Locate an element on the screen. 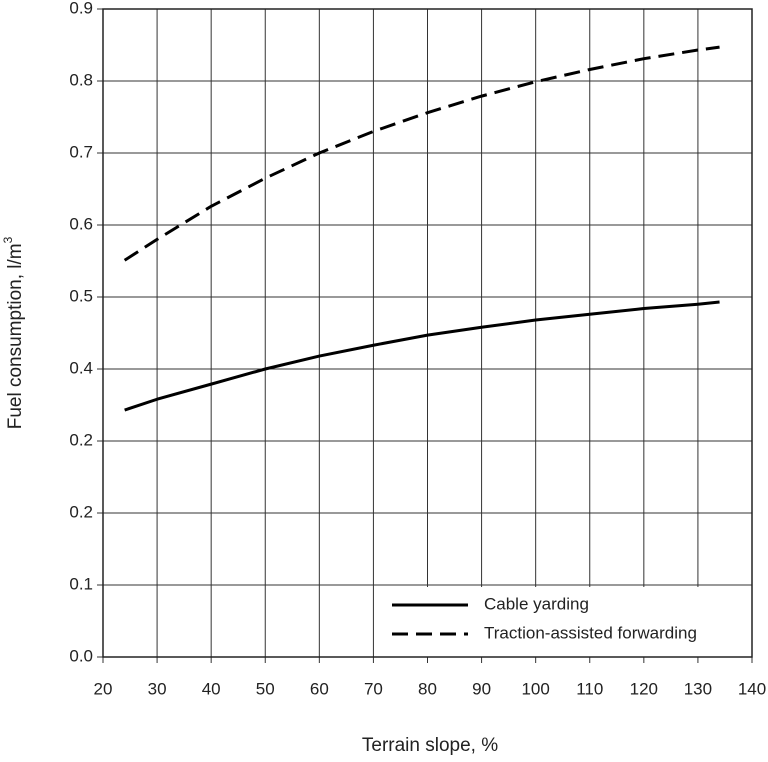 The width and height of the screenshot is (768, 762). y-axis-label: Fuel consumption, l/m3 is located at coordinates (13, 332).